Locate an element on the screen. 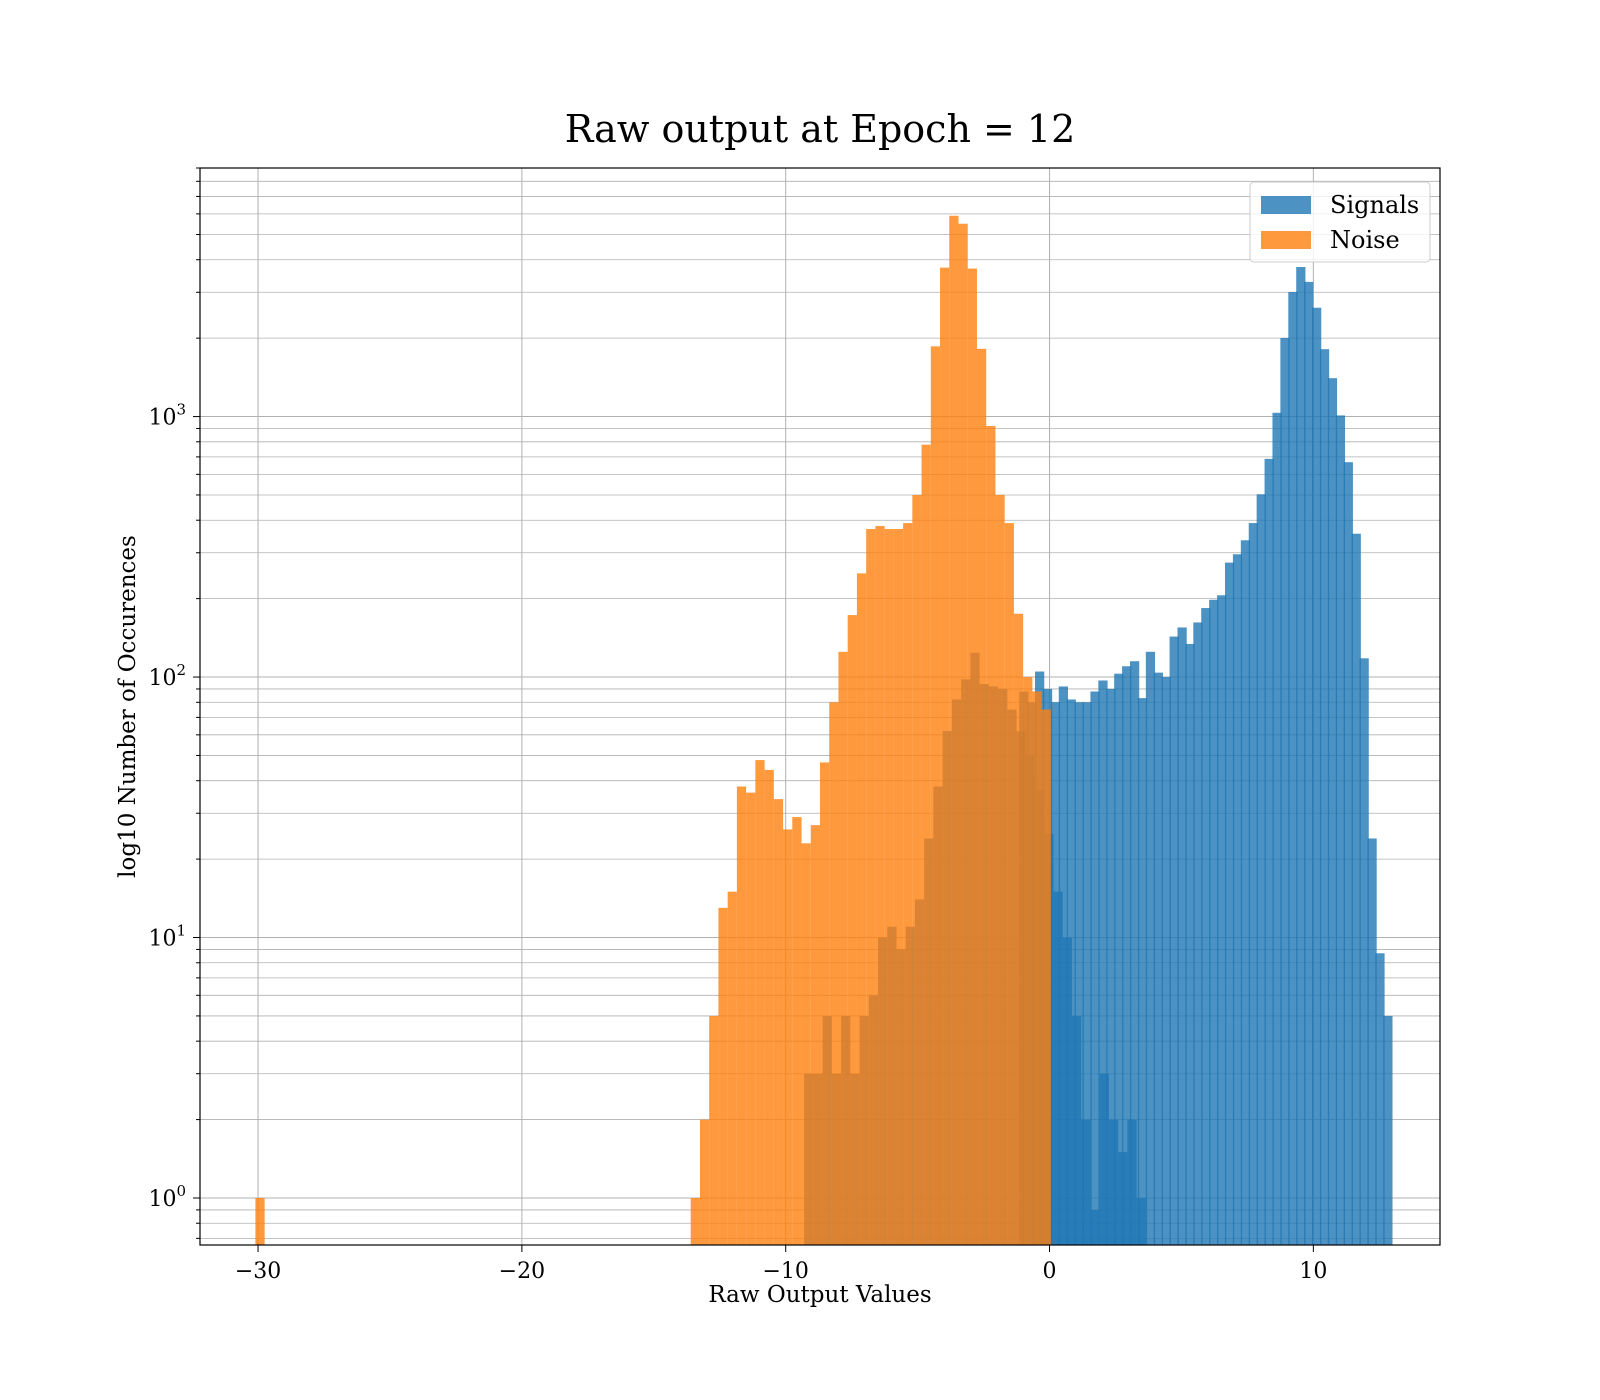 The height and width of the screenshot is (1400, 1600). legend-label-noise: Noise is located at coordinates (1365, 240).